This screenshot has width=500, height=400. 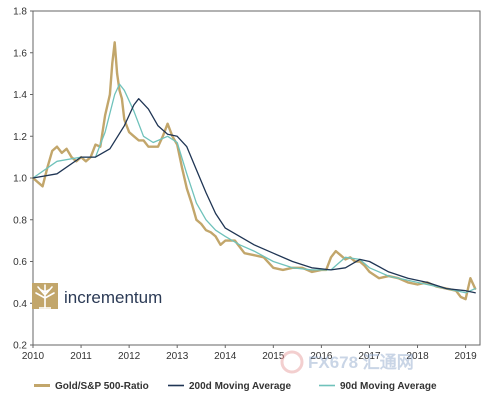 I want to click on y-tick-label: 1.8, so click(x=20, y=12).